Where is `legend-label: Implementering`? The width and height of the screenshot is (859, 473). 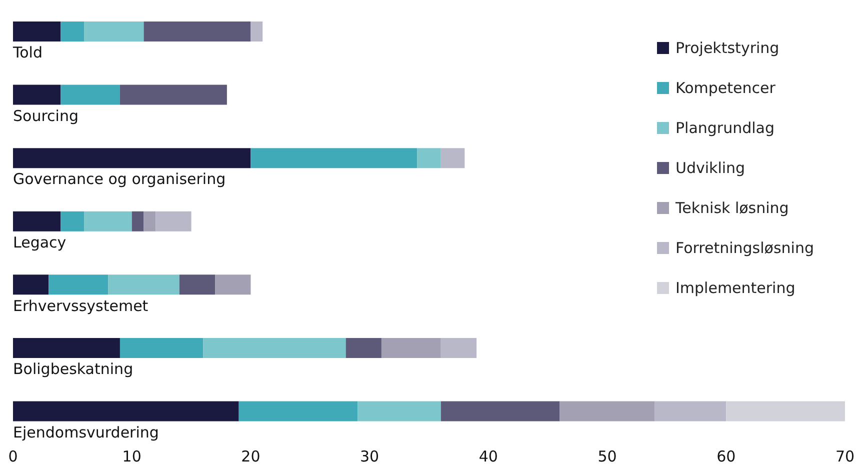 legend-label: Implementering is located at coordinates (735, 288).